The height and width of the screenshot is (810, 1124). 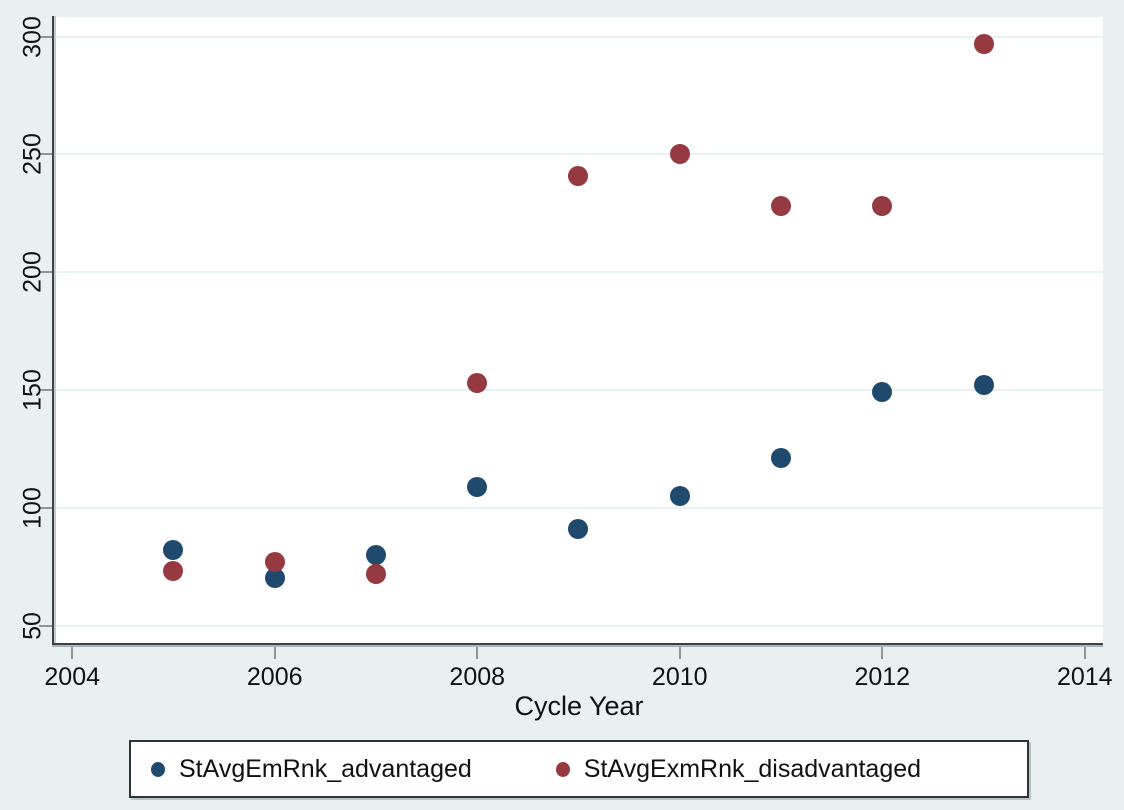 What do you see at coordinates (32, 36) in the screenshot?
I see `y-tick-label: 300` at bounding box center [32, 36].